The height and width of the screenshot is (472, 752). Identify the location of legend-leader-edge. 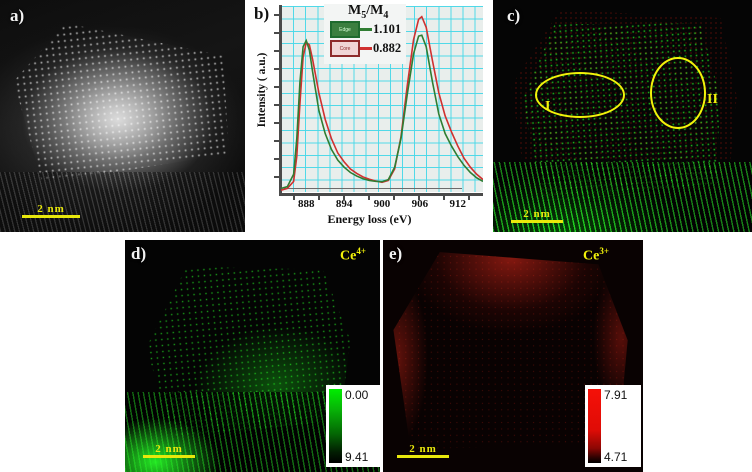
(366, 29).